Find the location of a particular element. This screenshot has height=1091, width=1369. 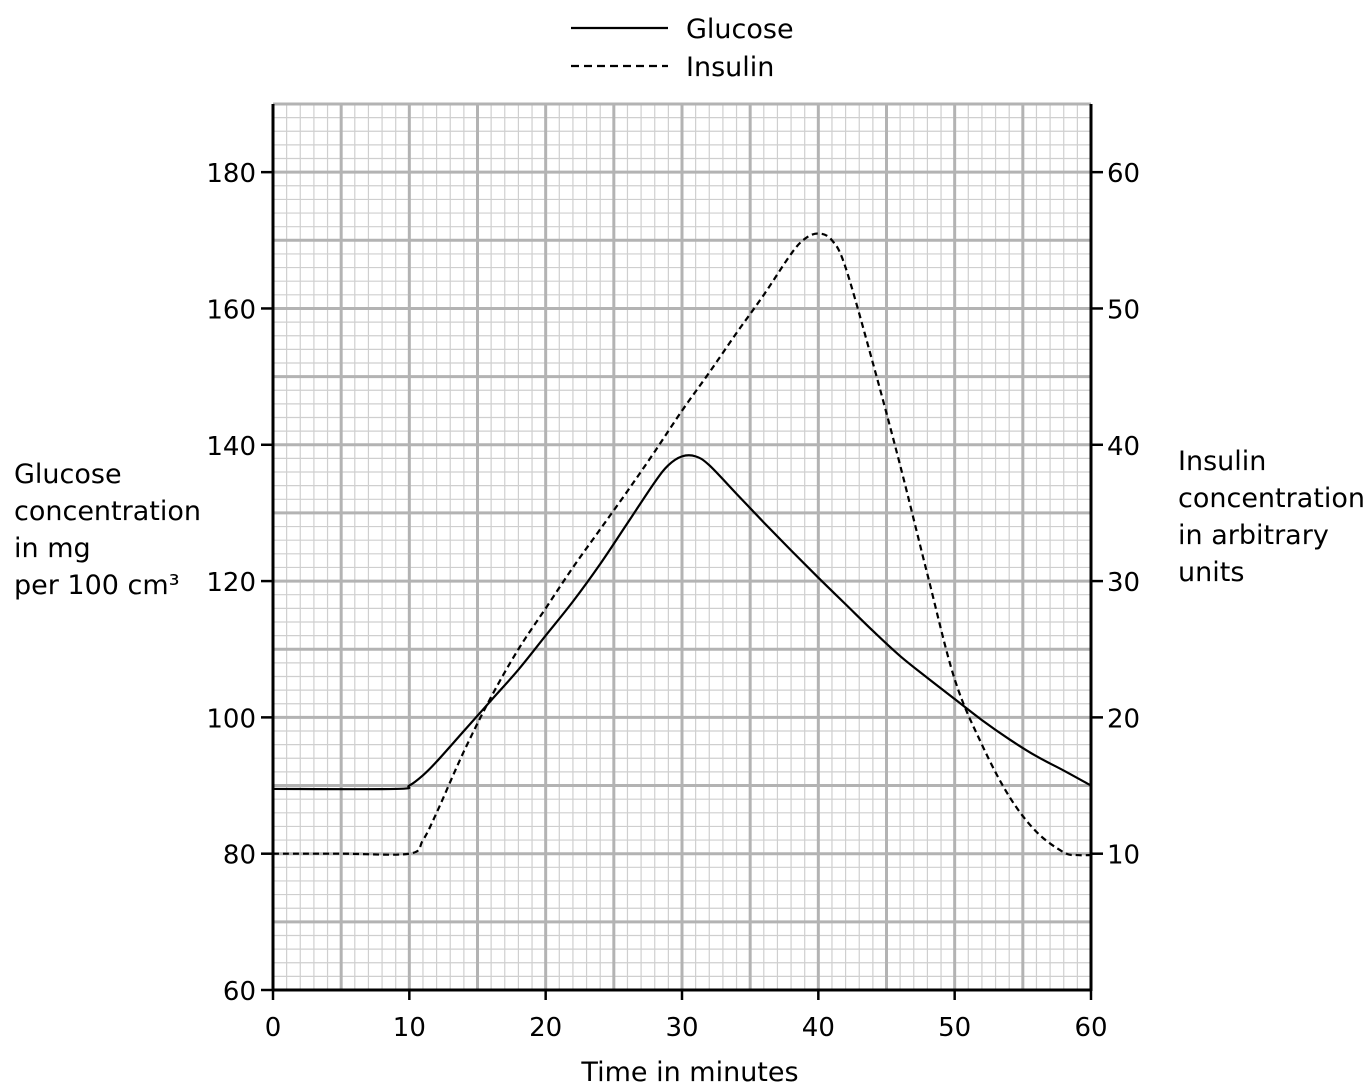

legend-label-glucose: Glucose is located at coordinates (740, 29).